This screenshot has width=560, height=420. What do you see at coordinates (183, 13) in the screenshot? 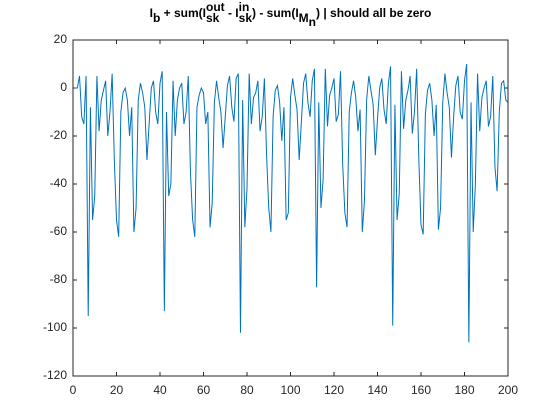
I see `title-part: + sum(I` at bounding box center [183, 13].